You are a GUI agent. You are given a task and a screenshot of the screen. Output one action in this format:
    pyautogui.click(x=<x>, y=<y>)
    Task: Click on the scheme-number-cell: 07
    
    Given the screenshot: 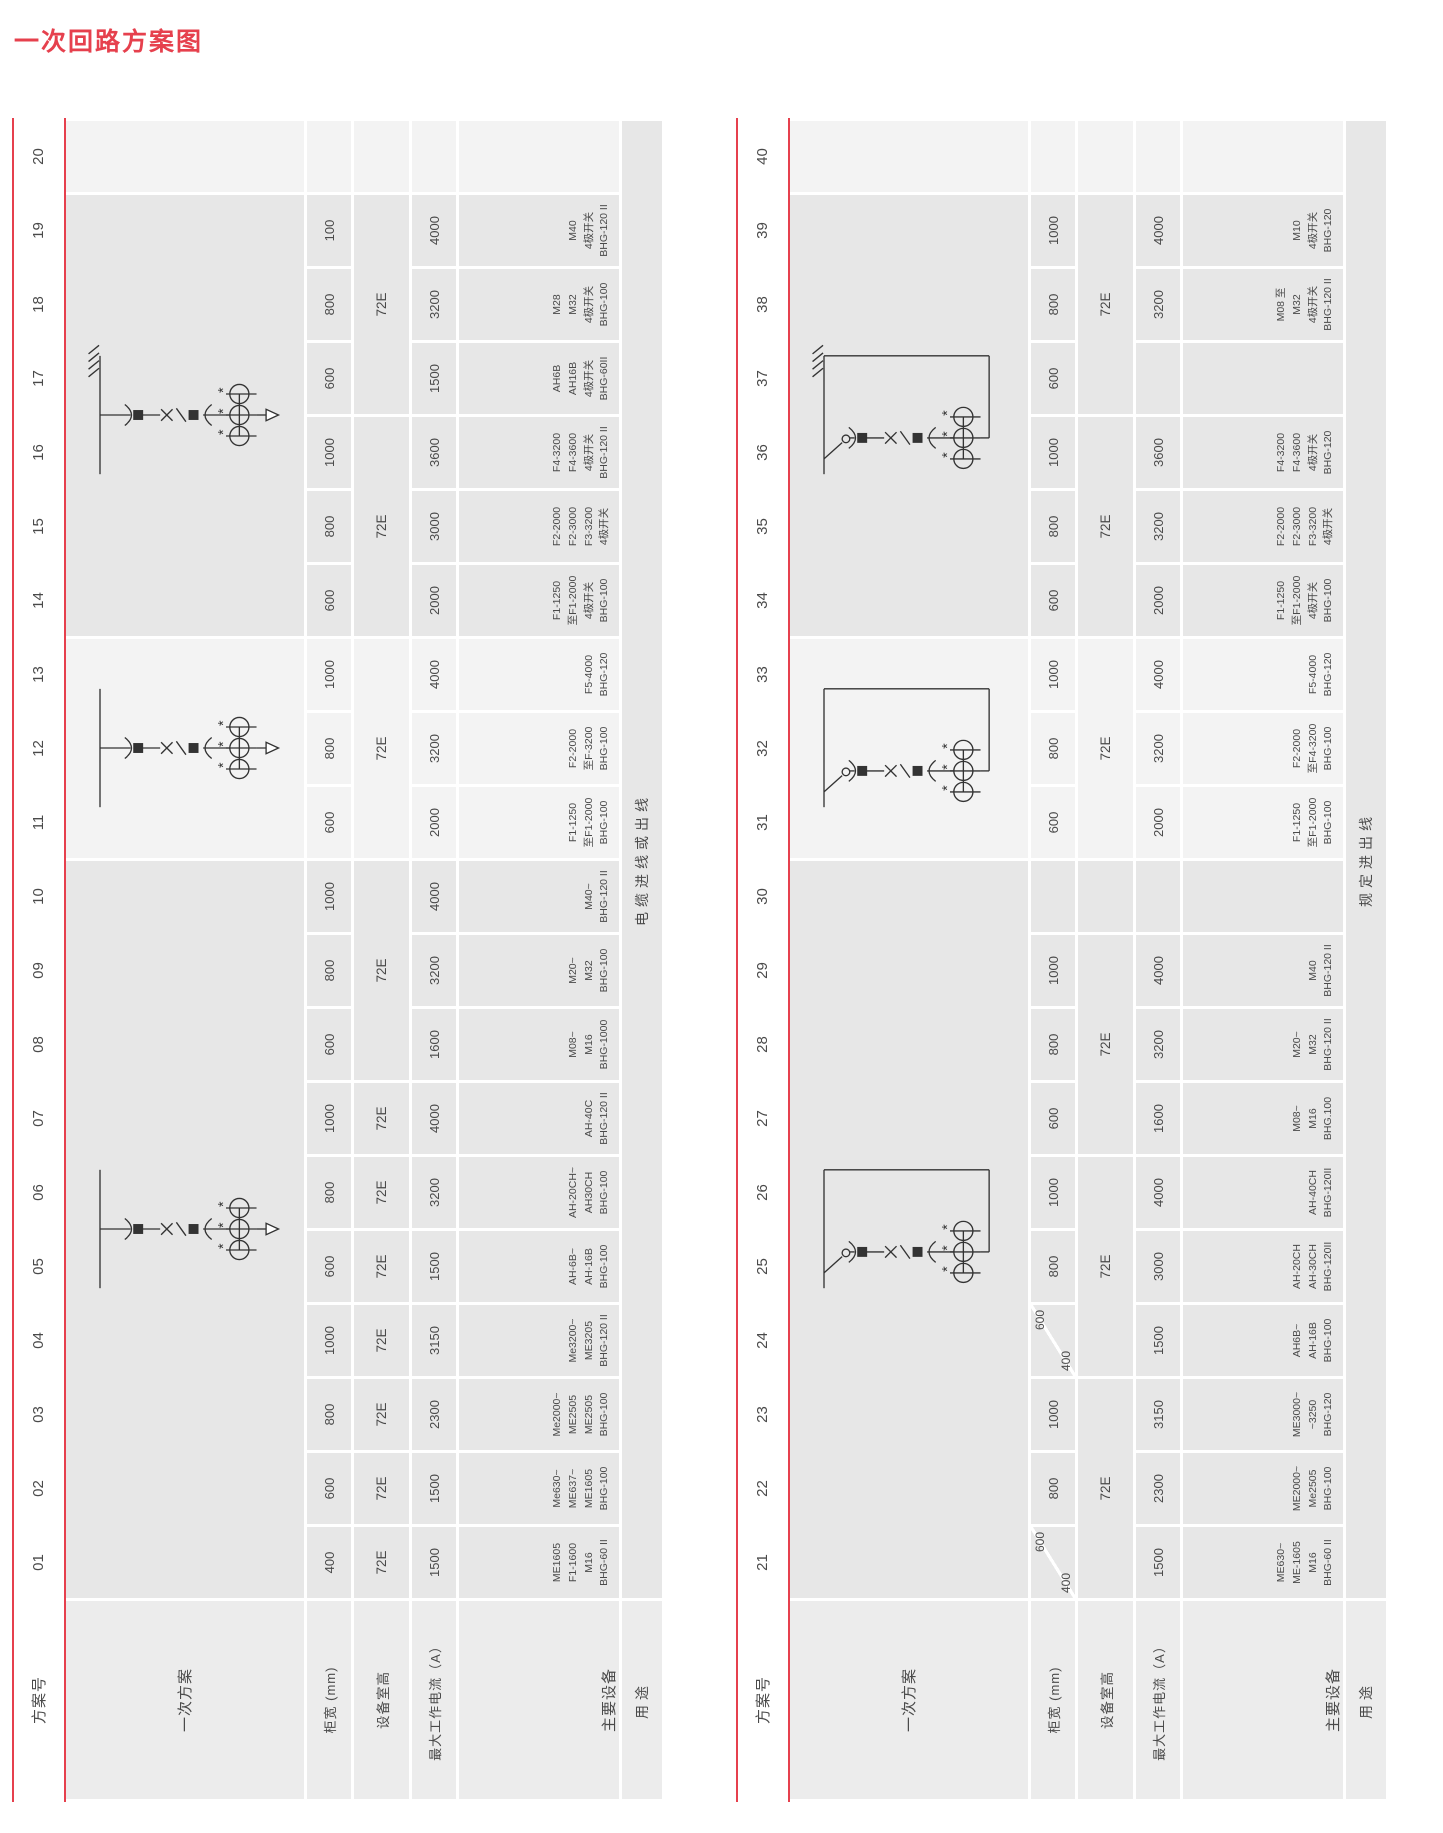 What is the action you would take?
    pyautogui.click(x=38, y=1118)
    